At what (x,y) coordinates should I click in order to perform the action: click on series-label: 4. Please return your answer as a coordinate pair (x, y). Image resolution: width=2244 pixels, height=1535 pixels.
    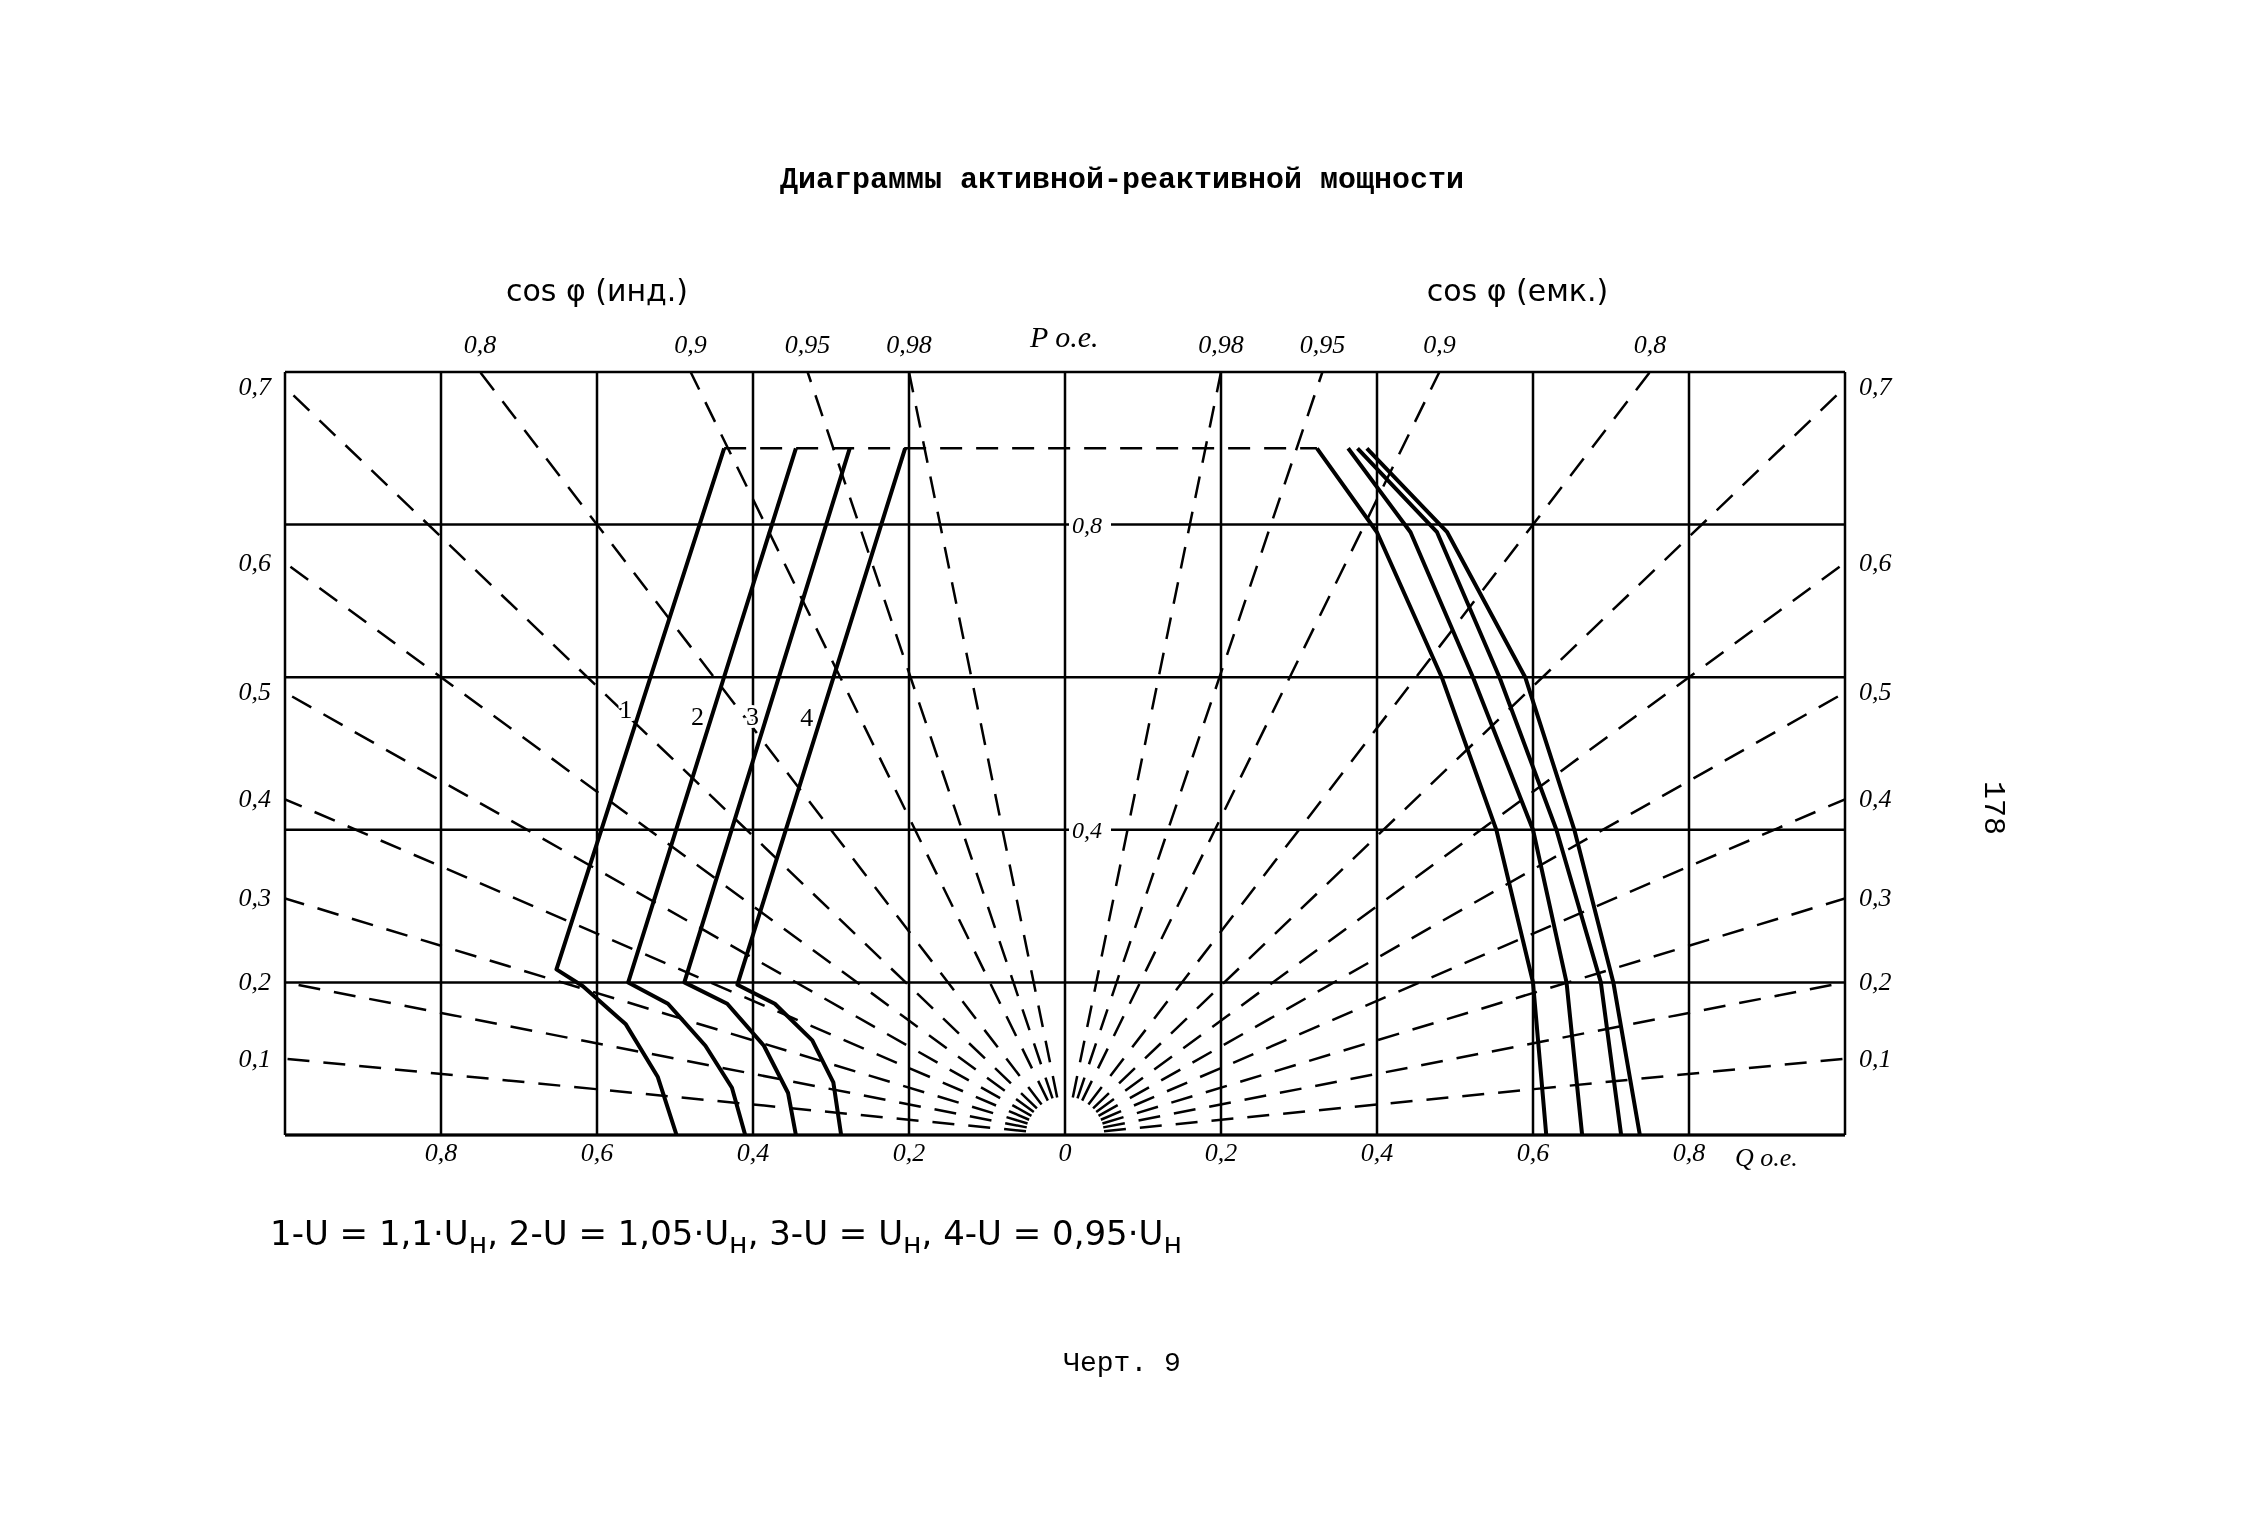
    Looking at the image, I should click on (807, 717).